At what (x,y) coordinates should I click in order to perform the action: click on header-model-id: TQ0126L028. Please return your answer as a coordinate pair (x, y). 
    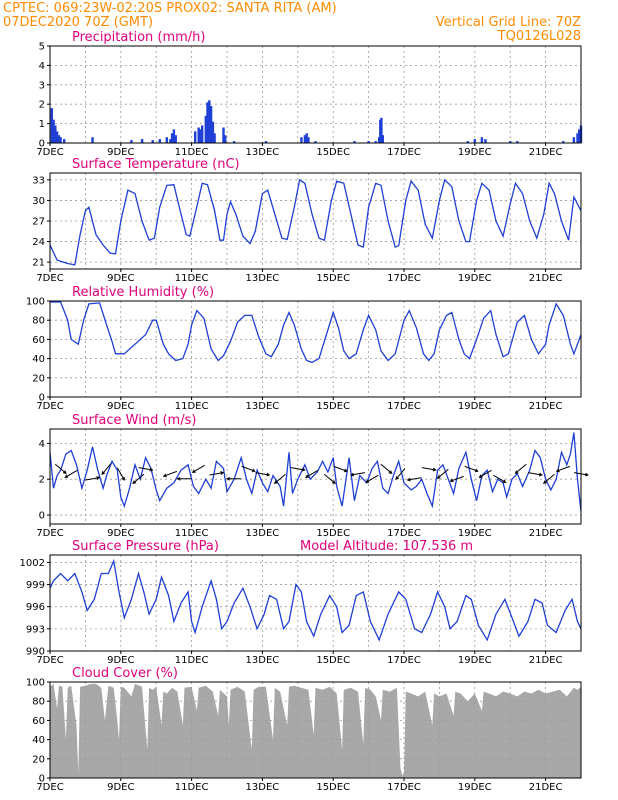
    Looking at the image, I should click on (539, 36).